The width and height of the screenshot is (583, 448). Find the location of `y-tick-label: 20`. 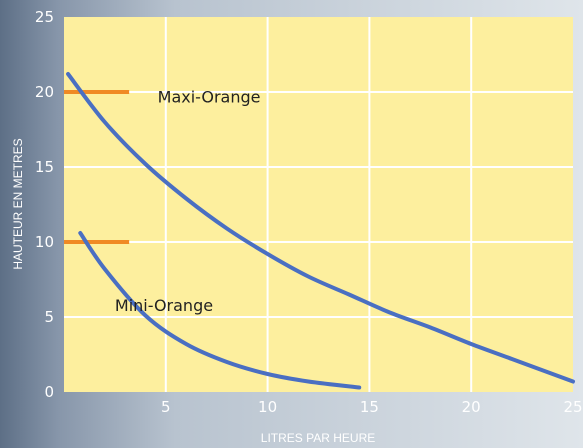

y-tick-label: 20 is located at coordinates (44, 92).